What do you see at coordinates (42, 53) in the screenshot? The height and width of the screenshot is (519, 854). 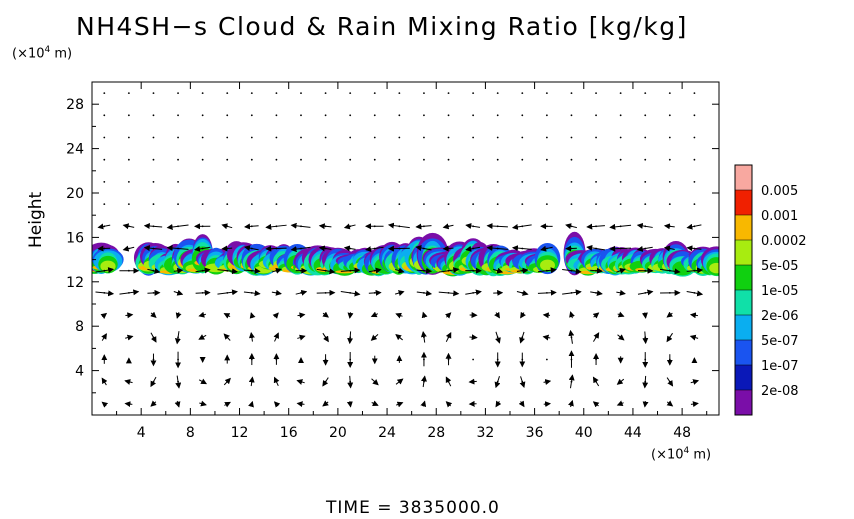 I see `y-axis-unit: (×104 m)` at bounding box center [42, 53].